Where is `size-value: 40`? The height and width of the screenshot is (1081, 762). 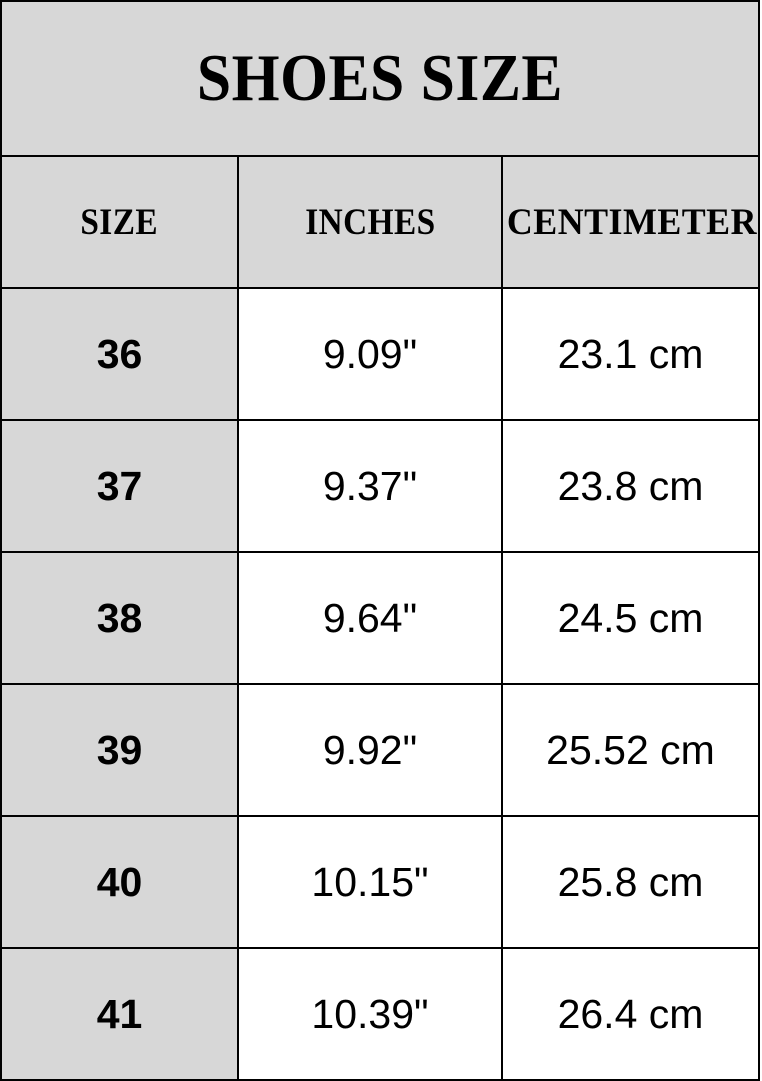
size-value: 40 is located at coordinates (119, 881).